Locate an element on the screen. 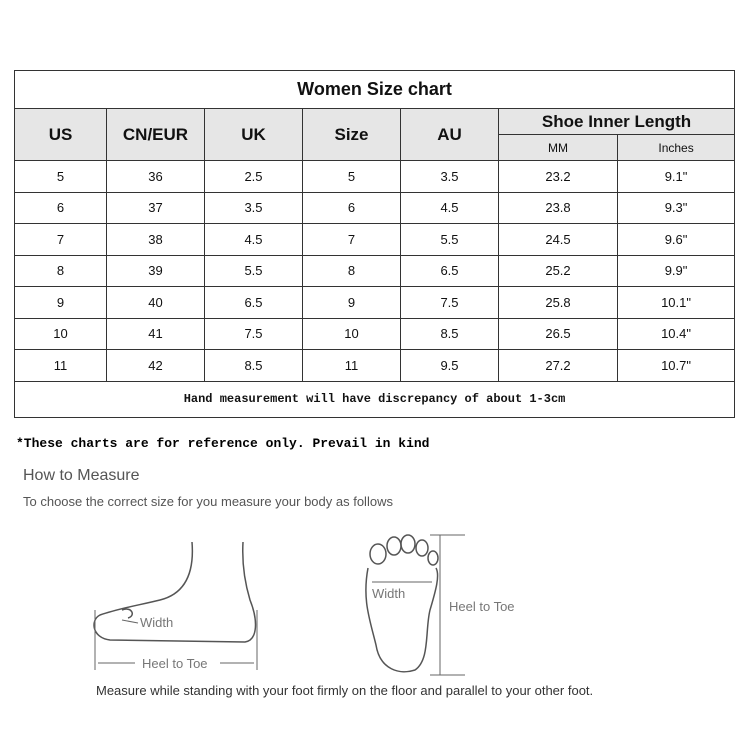  side-width-label: Width is located at coordinates (156, 622).